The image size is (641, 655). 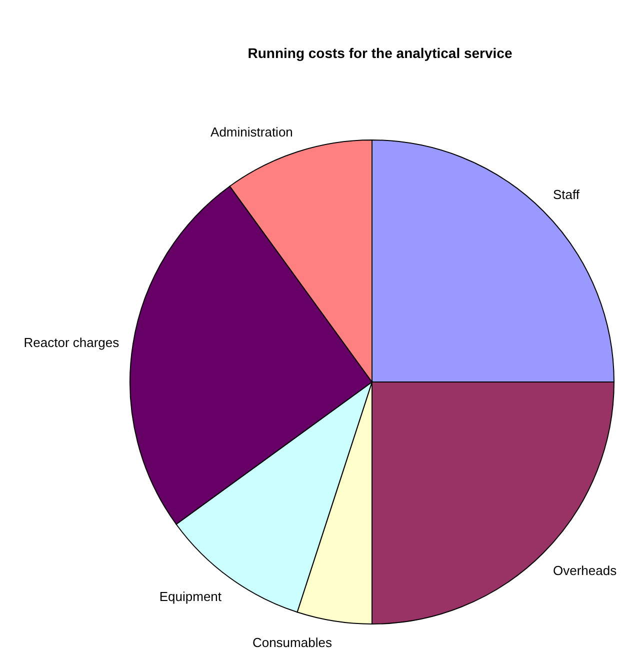 What do you see at coordinates (380, 53) in the screenshot?
I see `chart-title: Running costs for the analytical service` at bounding box center [380, 53].